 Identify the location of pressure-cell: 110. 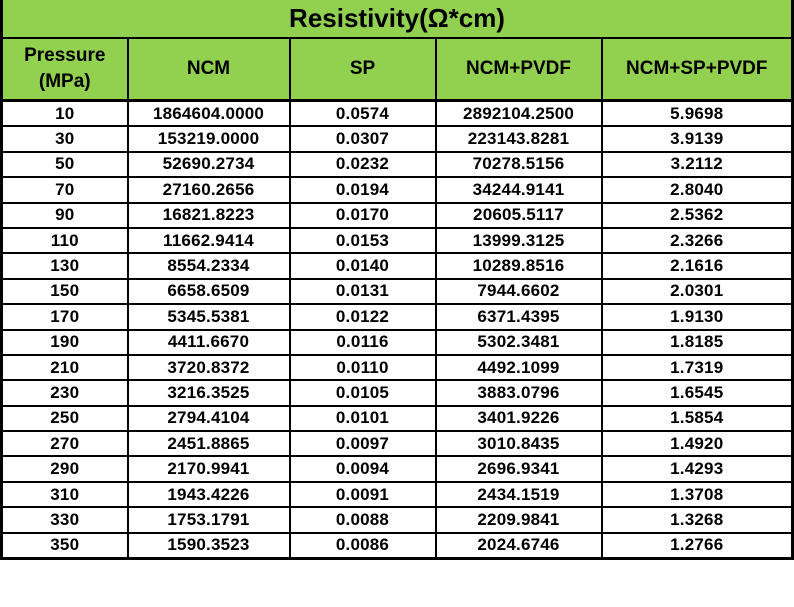
(64, 240).